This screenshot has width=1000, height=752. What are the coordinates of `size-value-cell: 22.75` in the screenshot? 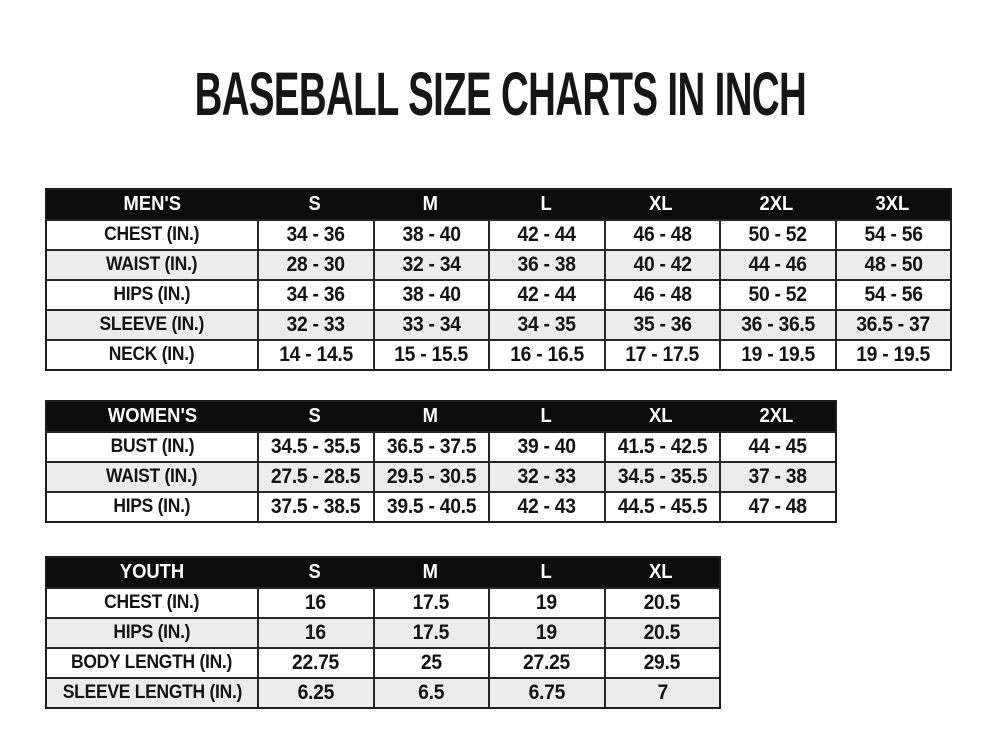 It's located at (315, 662).